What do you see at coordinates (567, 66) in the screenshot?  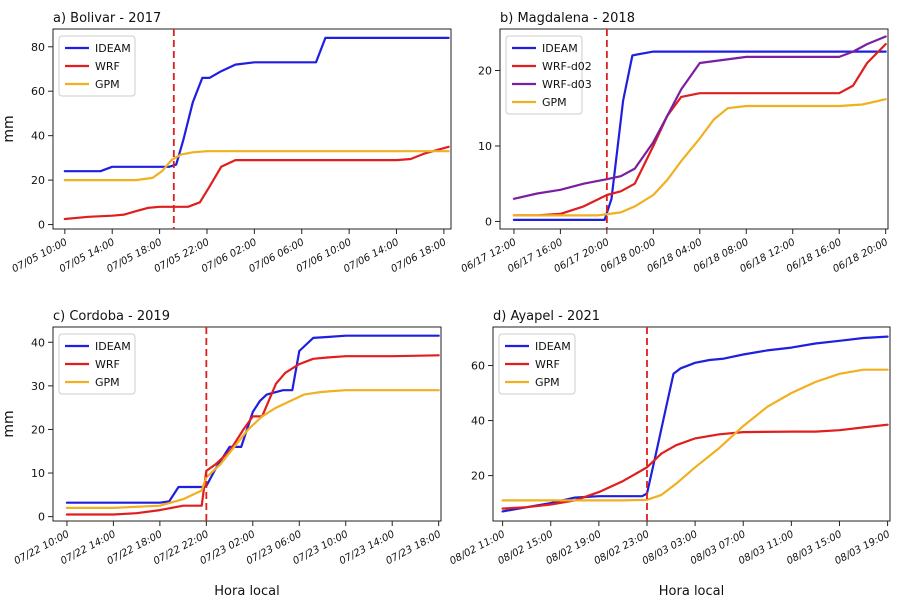 I see `legend-label: WRF-d02` at bounding box center [567, 66].